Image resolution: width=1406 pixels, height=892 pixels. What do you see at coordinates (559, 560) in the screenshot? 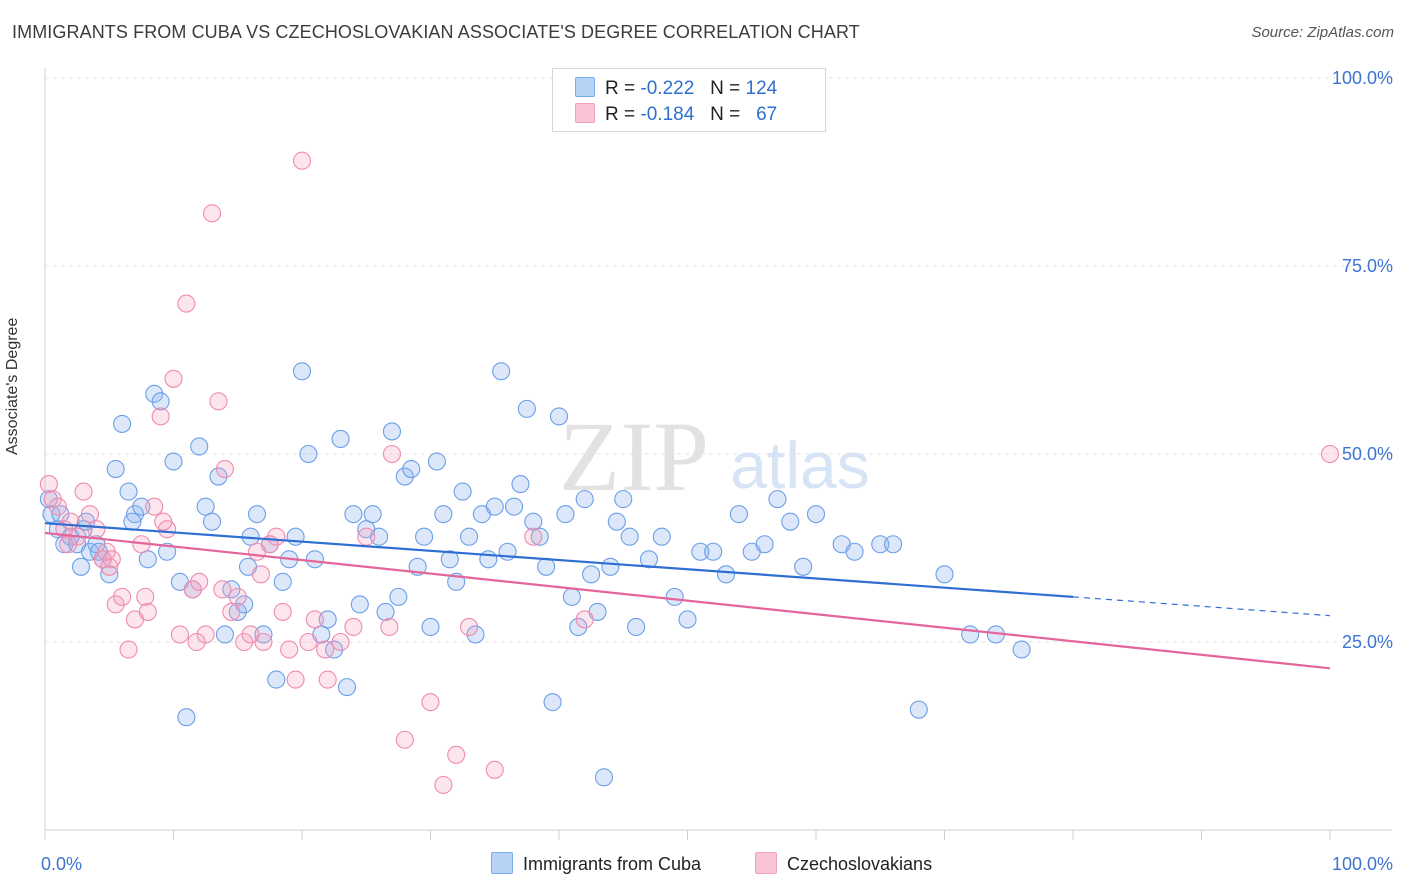
I see `trend-line-cuba` at bounding box center [559, 560].